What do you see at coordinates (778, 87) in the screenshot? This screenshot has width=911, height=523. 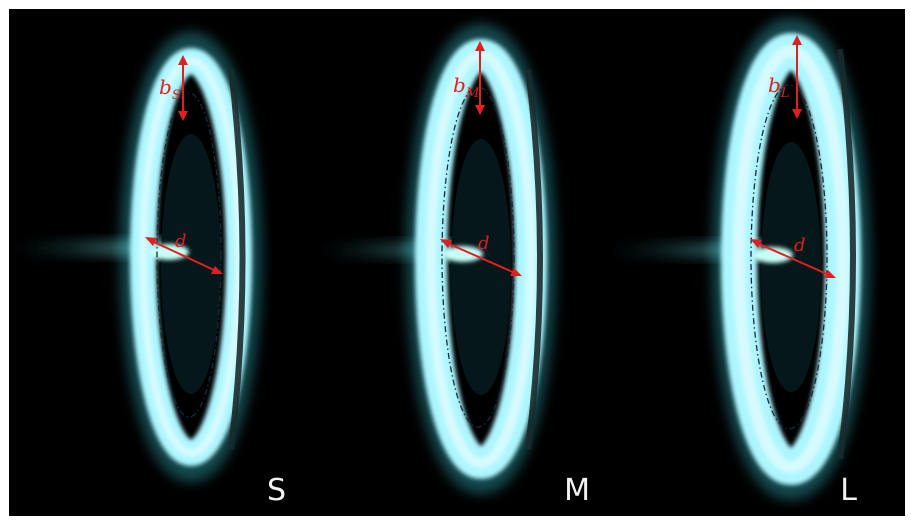 I see `b-label: bL` at bounding box center [778, 87].